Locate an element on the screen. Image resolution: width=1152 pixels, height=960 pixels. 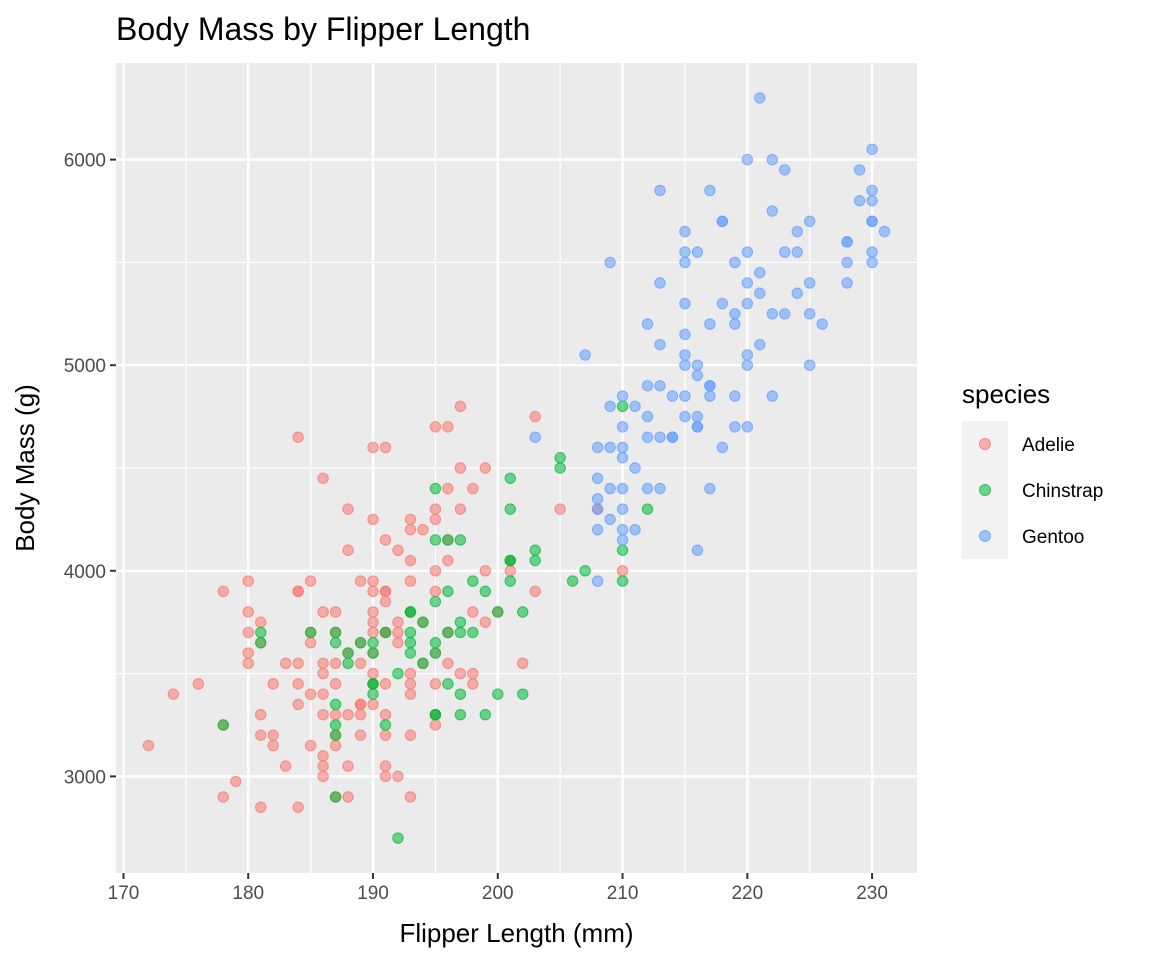
x-tick-label: 180 is located at coordinates (248, 893).